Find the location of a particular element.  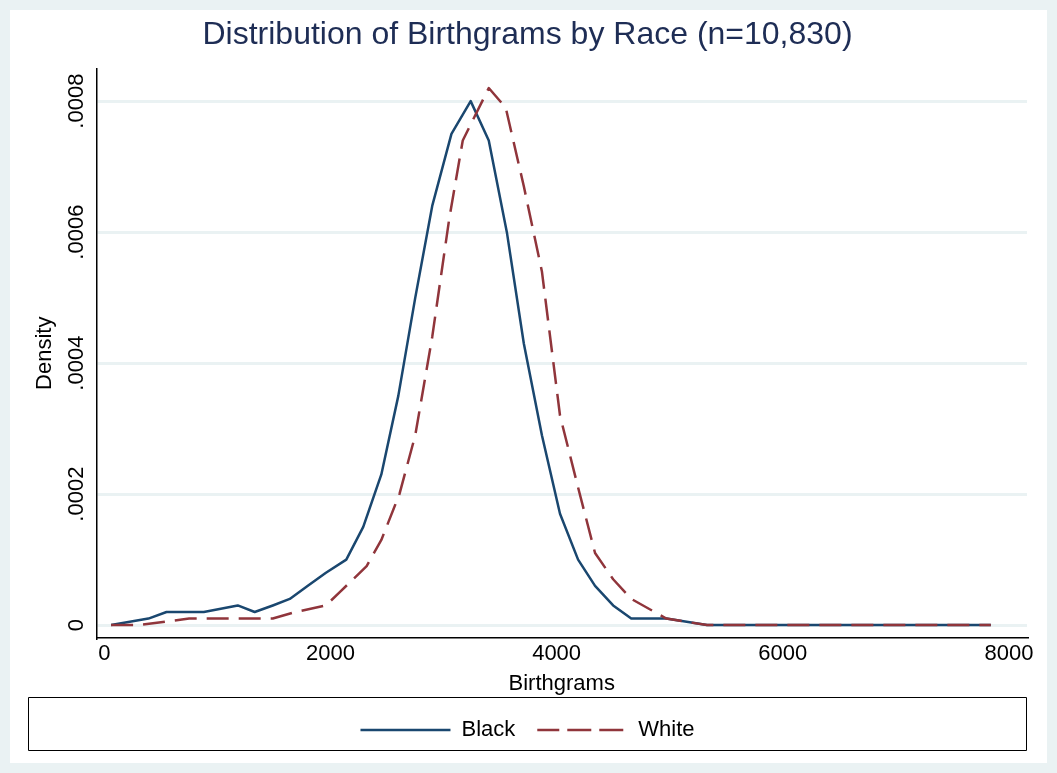

x-tick-label: 8000 is located at coordinates (1009, 653).